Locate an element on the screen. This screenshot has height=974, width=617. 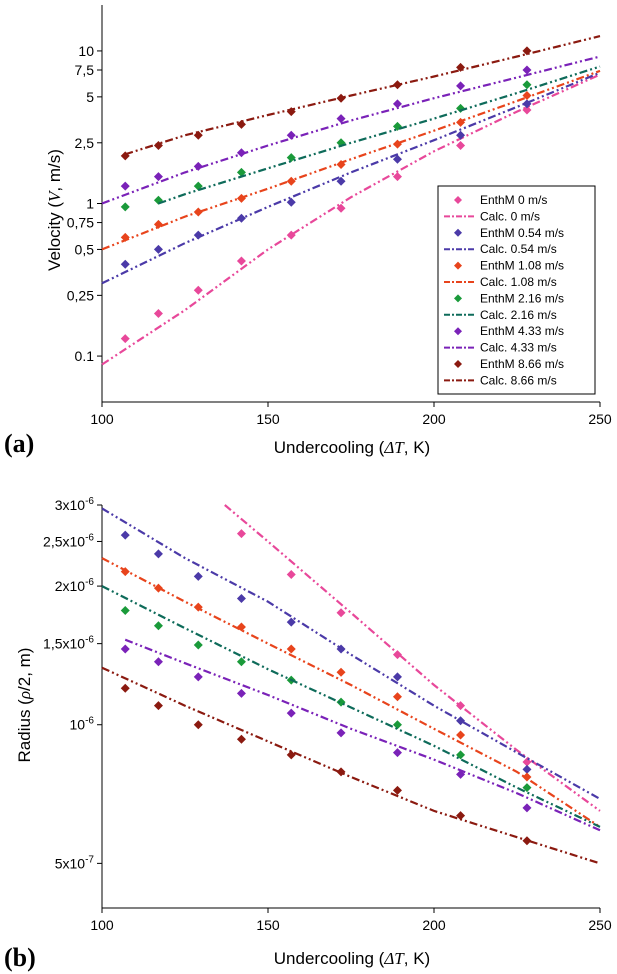
panel-b-label: (b) is located at coordinates (20, 957).